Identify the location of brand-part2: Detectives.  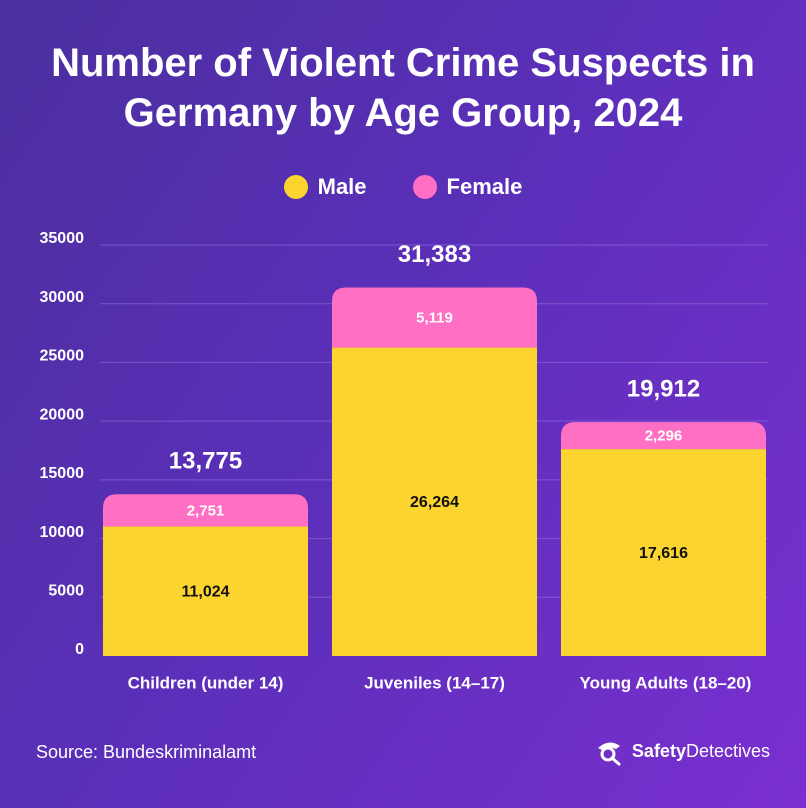
(727, 750).